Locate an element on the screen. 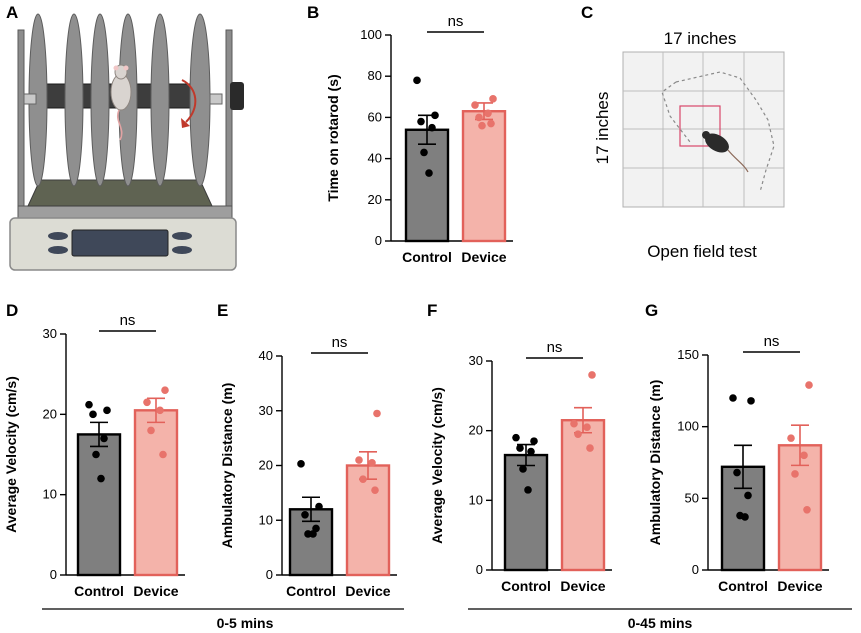  y-tick-label: 50 is located at coordinates (692, 497).